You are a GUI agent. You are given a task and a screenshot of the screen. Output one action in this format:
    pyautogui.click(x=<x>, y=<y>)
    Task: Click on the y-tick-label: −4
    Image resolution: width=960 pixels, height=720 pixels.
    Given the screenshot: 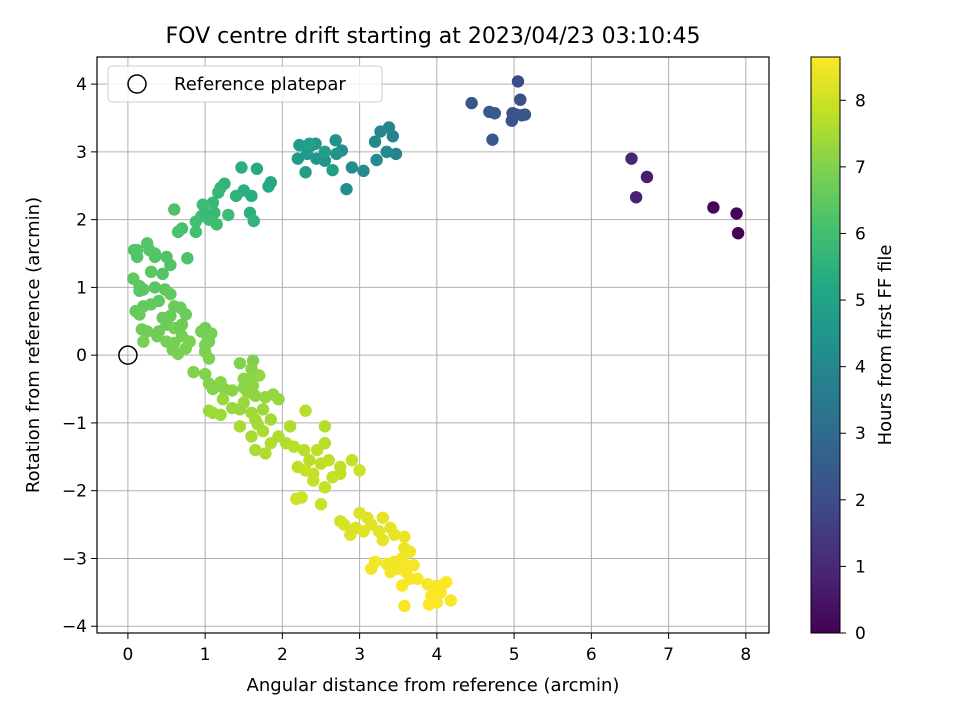 What is the action you would take?
    pyautogui.click(x=74, y=627)
    